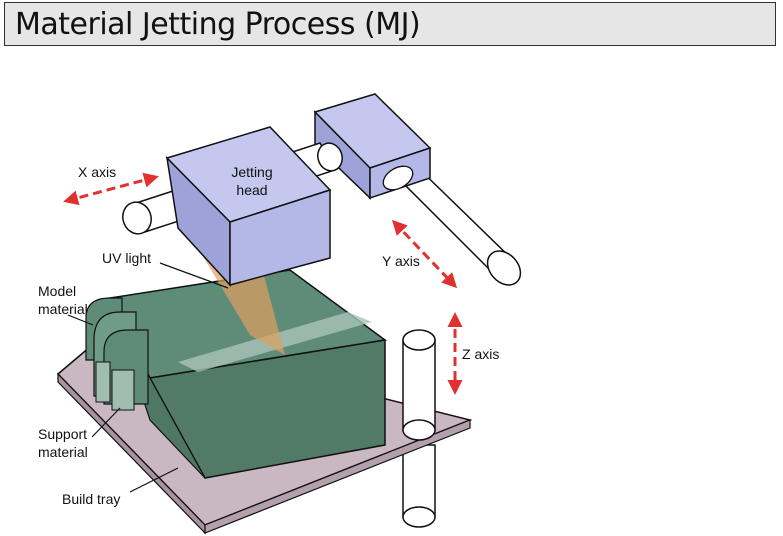 The width and height of the screenshot is (783, 536). What do you see at coordinates (218, 24) in the screenshot?
I see `page-title: Material Jetting Process (MJ)` at bounding box center [218, 24].